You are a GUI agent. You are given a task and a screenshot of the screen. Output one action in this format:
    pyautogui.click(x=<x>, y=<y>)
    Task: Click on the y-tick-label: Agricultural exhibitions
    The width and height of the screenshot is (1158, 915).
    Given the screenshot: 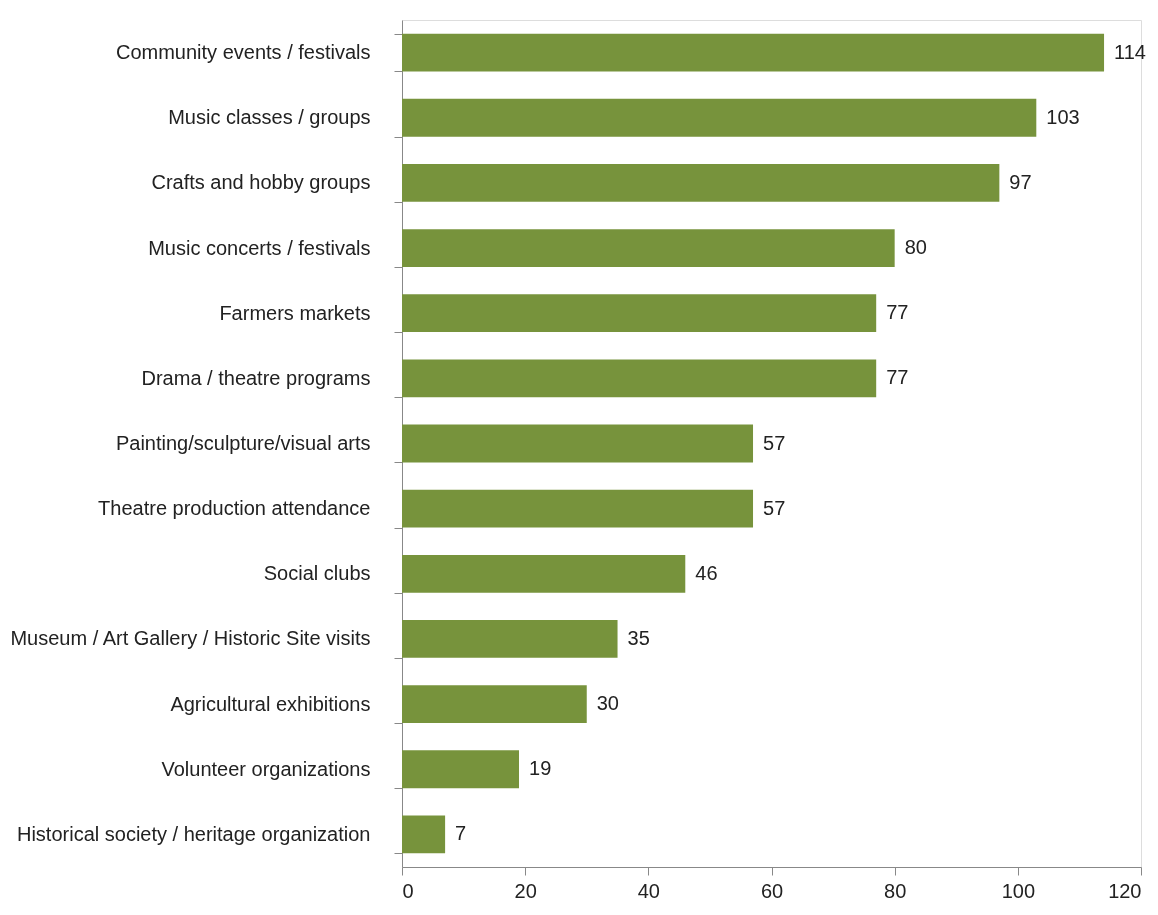 What is the action you would take?
    pyautogui.click(x=270, y=703)
    